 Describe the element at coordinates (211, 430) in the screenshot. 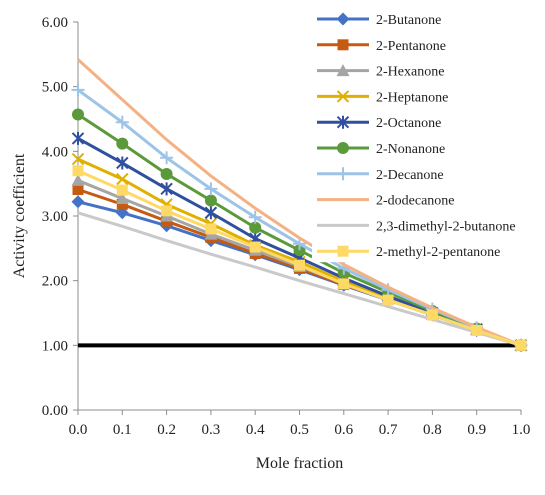

I see `x-tick-label: 0.3` at that location.